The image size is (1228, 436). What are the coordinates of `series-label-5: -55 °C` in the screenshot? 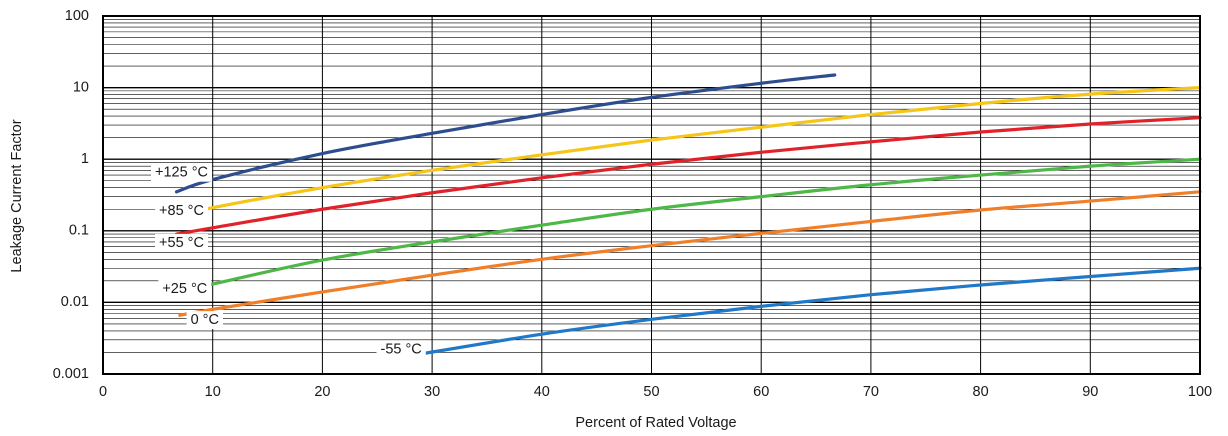 It's located at (401, 350).